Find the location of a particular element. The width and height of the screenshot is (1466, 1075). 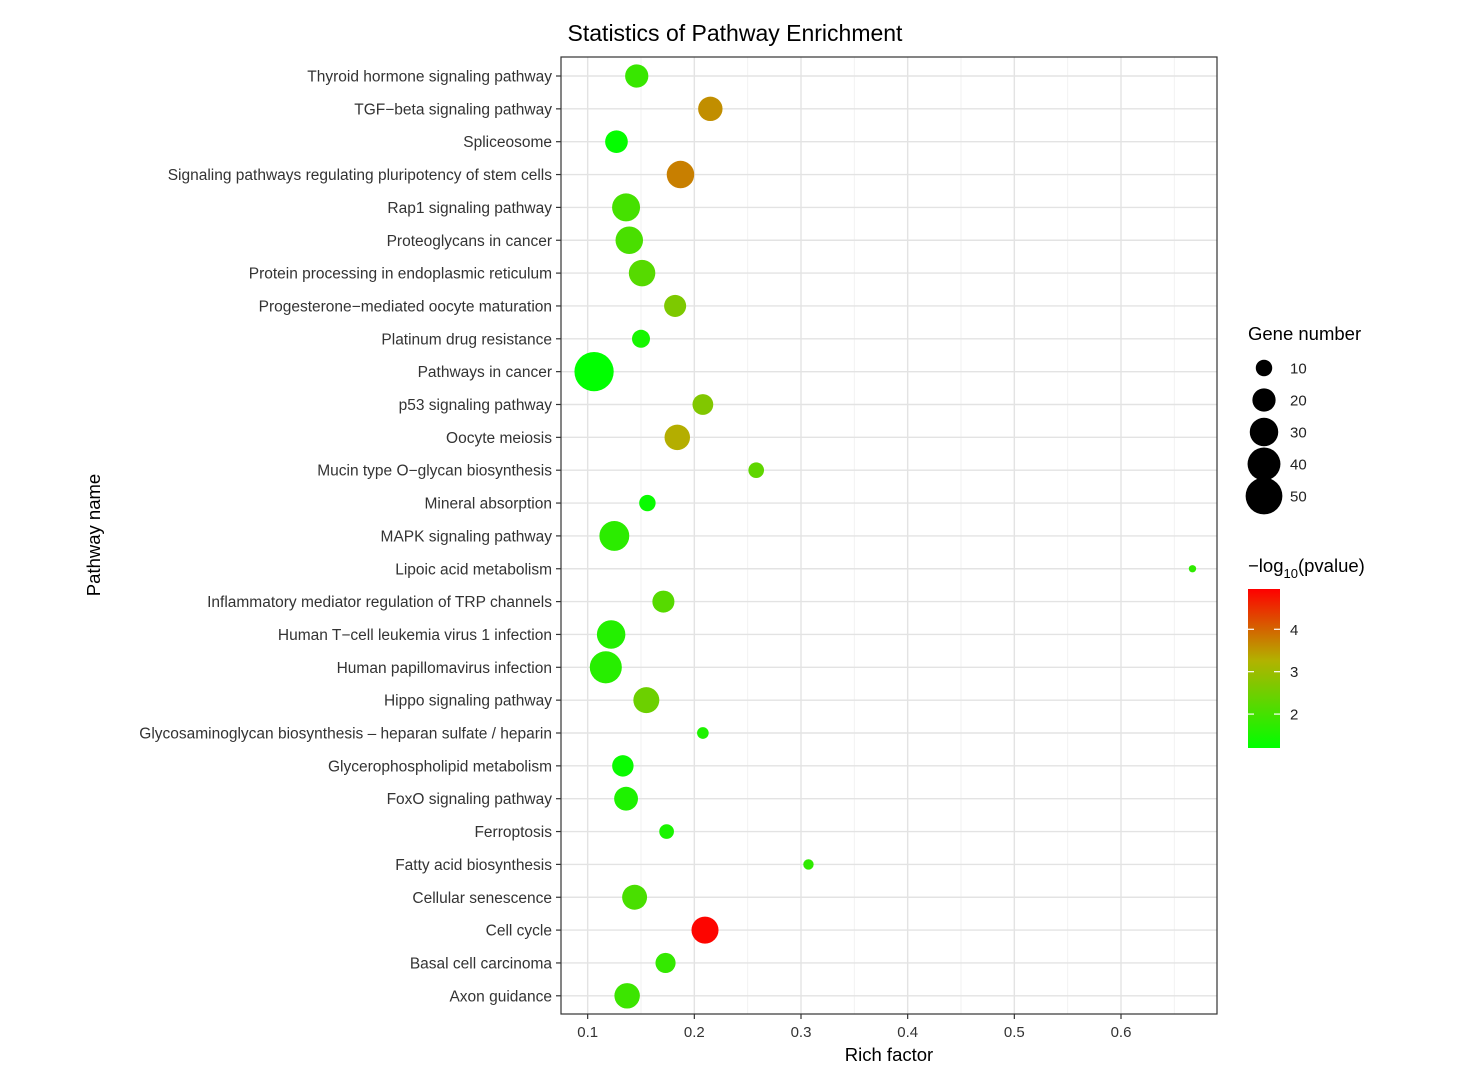

colorbar-tick-label: 2 is located at coordinates (1294, 715).